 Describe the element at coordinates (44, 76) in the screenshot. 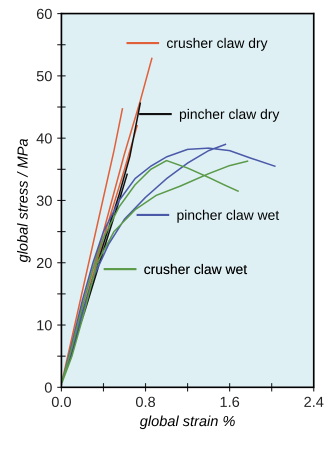

I see `y-tick-label: 50` at that location.